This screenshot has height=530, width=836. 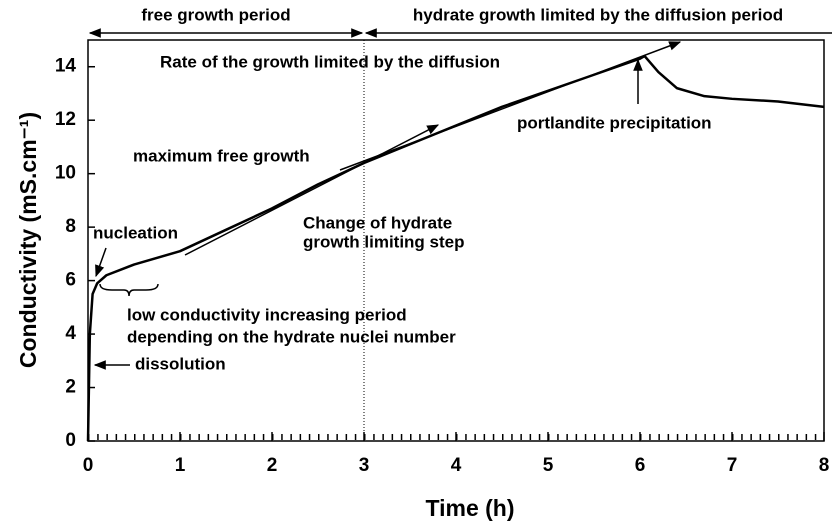 What do you see at coordinates (180, 363) in the screenshot?
I see `annotation: dissolution` at bounding box center [180, 363].